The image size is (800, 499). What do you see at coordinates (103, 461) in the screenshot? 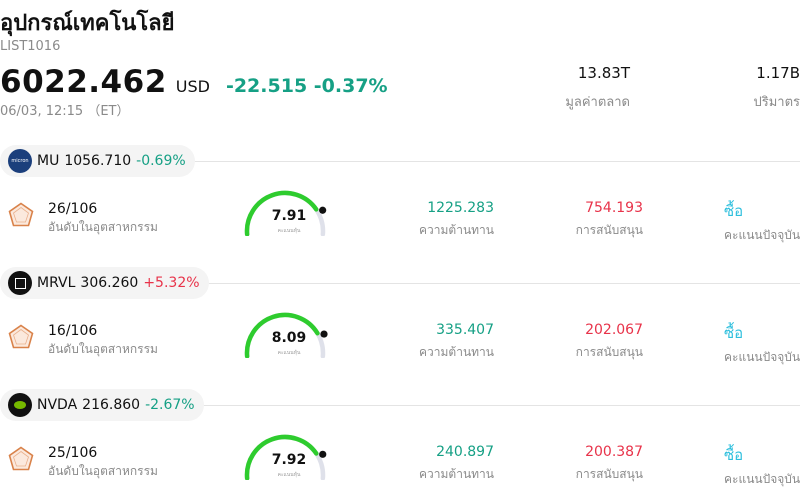
I see `industry-rank: 25/106 อันดับในอุตสาหกรรม` at bounding box center [103, 461].